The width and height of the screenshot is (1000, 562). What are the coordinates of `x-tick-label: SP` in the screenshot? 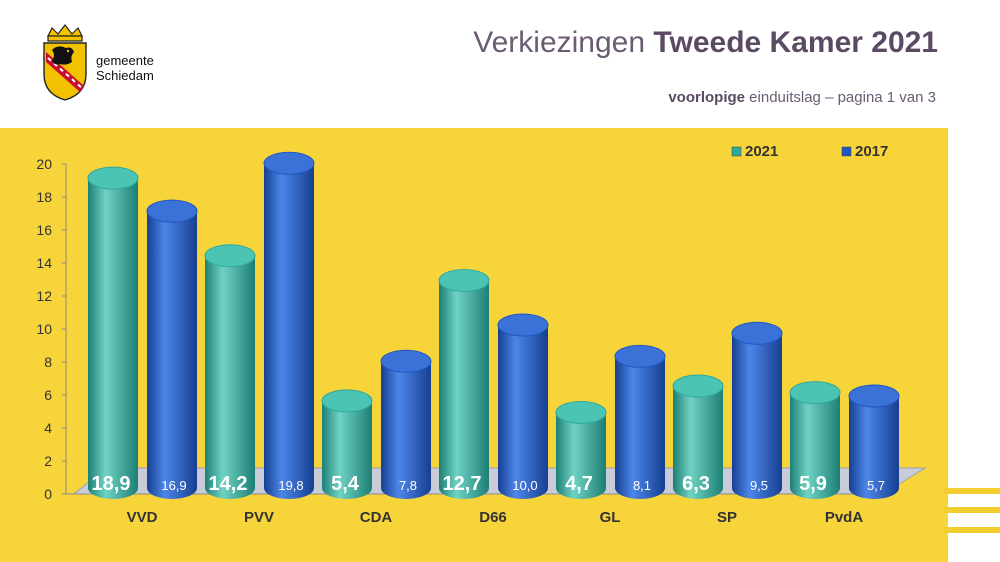 It's located at (727, 517).